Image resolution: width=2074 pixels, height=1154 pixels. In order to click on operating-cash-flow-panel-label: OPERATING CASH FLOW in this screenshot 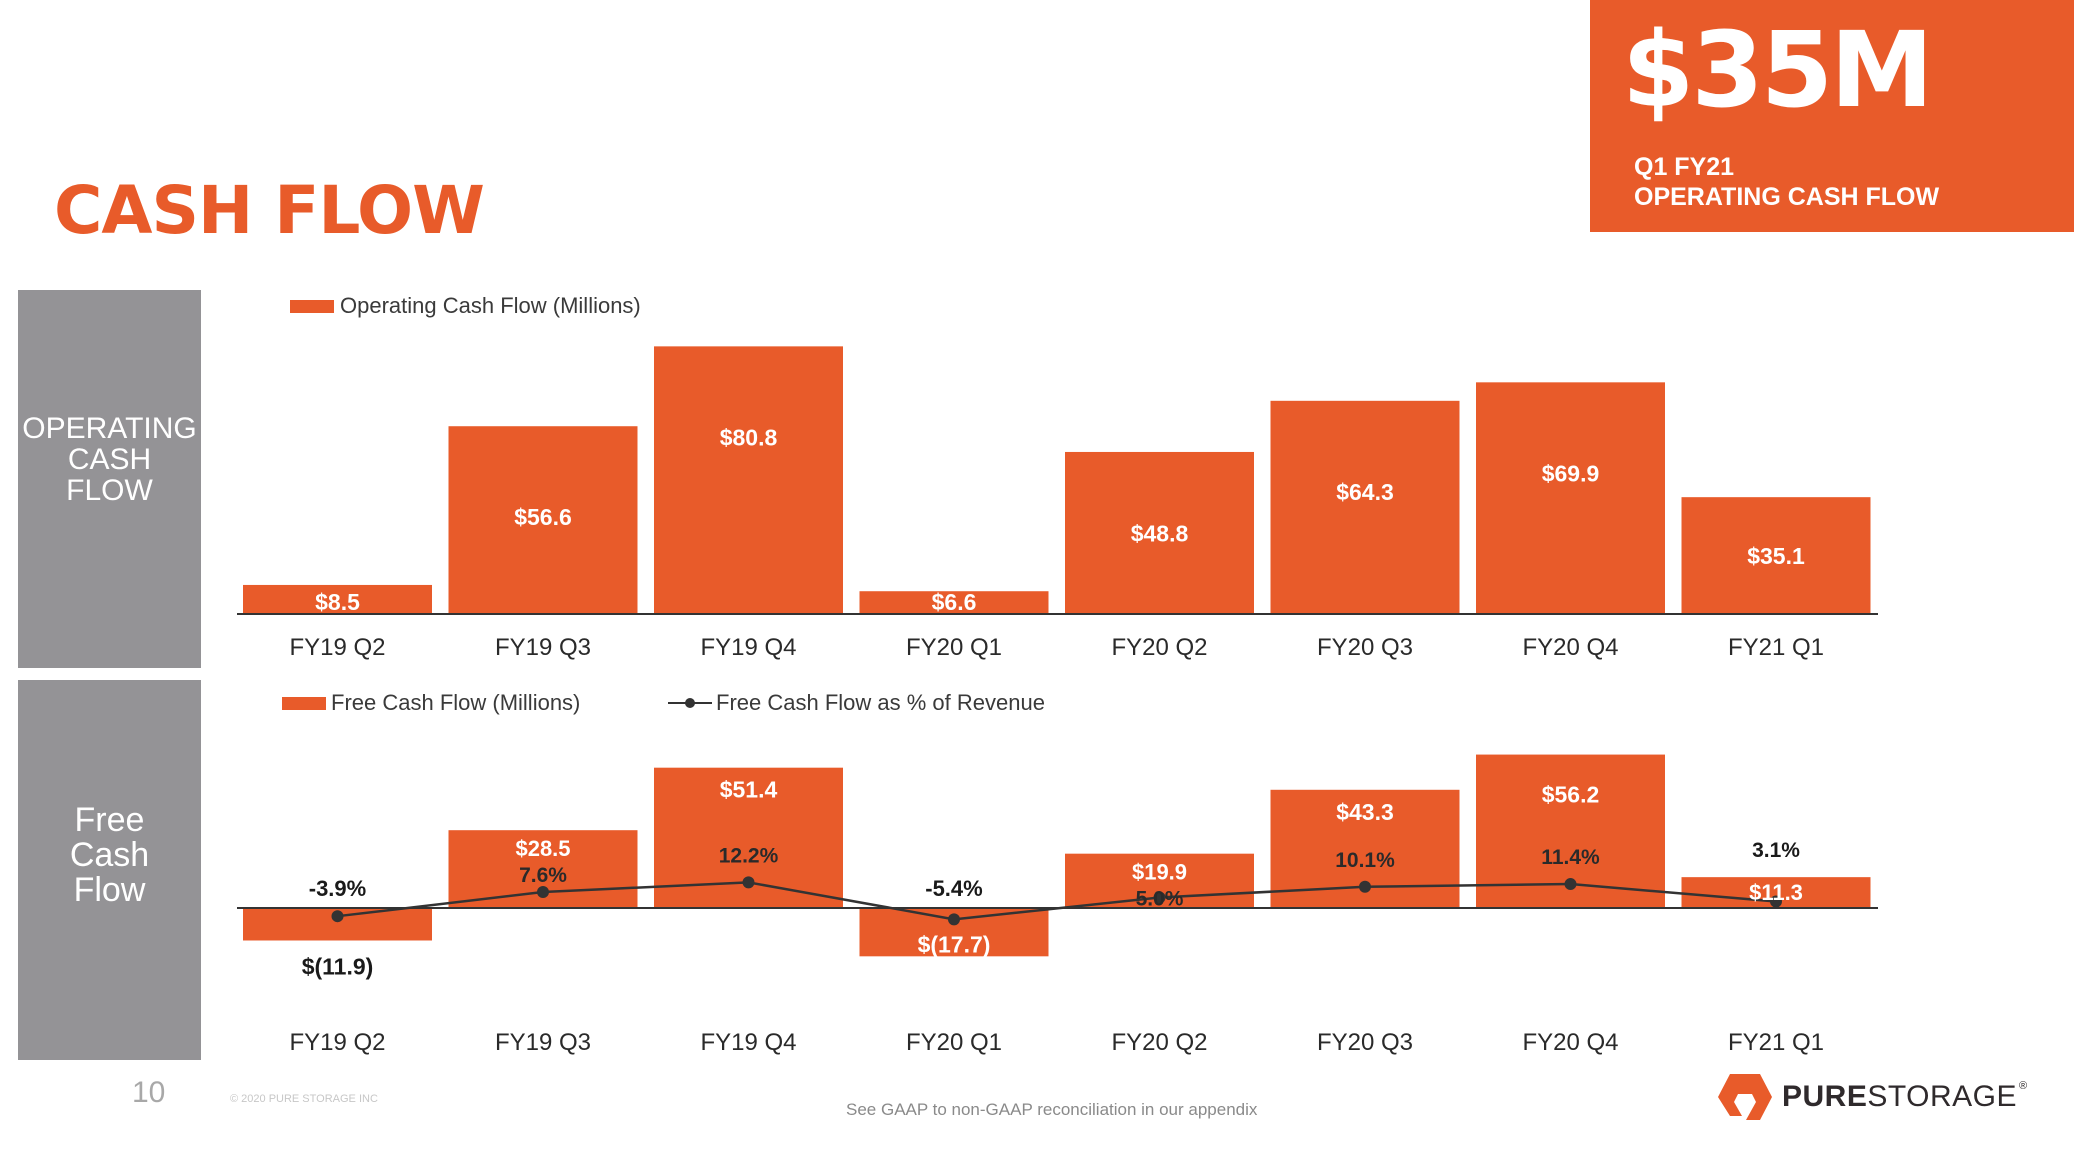, I will do `click(109, 459)`.